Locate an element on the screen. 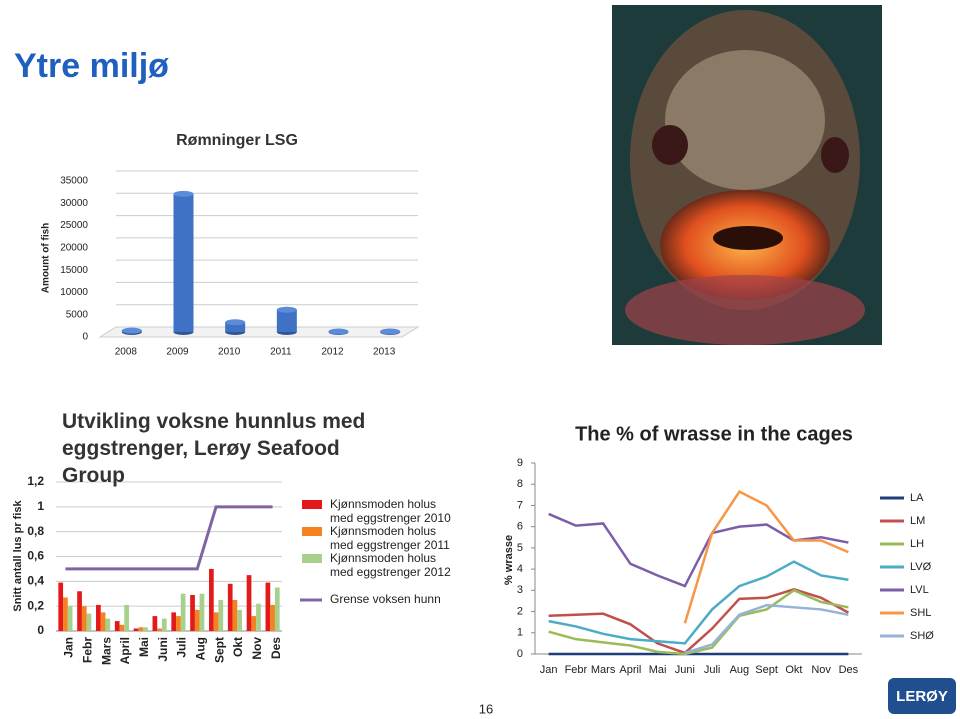 Image resolution: width=960 pixels, height=719 pixels. legend-label: Kjønnsmoden holus med eggstrenger 2012 is located at coordinates (390, 565).